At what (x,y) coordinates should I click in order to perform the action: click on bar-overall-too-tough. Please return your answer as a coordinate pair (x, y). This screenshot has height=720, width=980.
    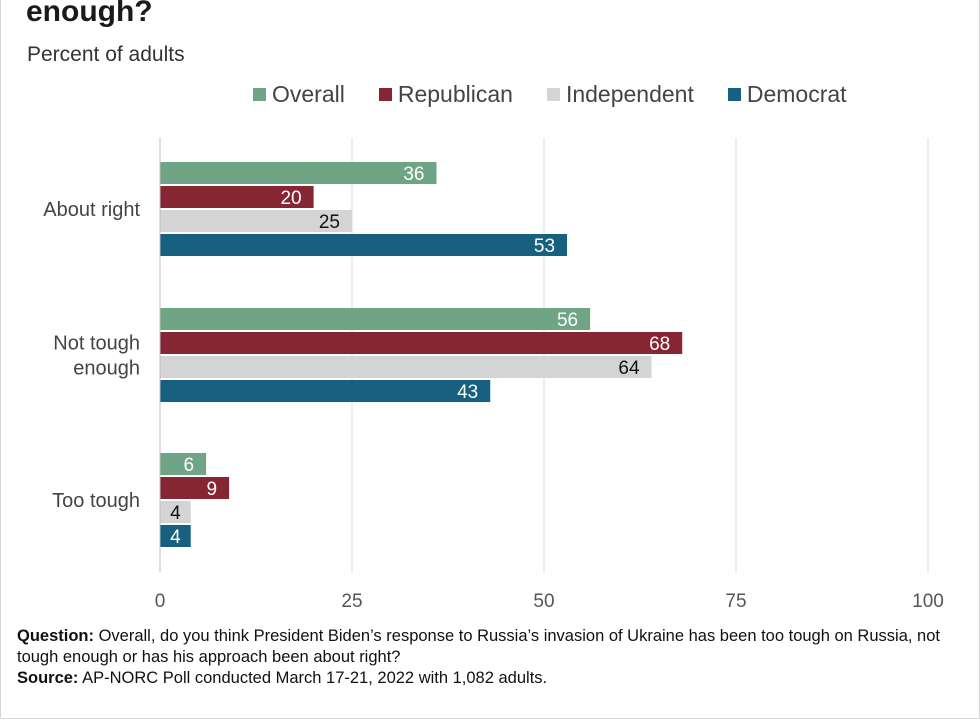
    Looking at the image, I should click on (183, 464).